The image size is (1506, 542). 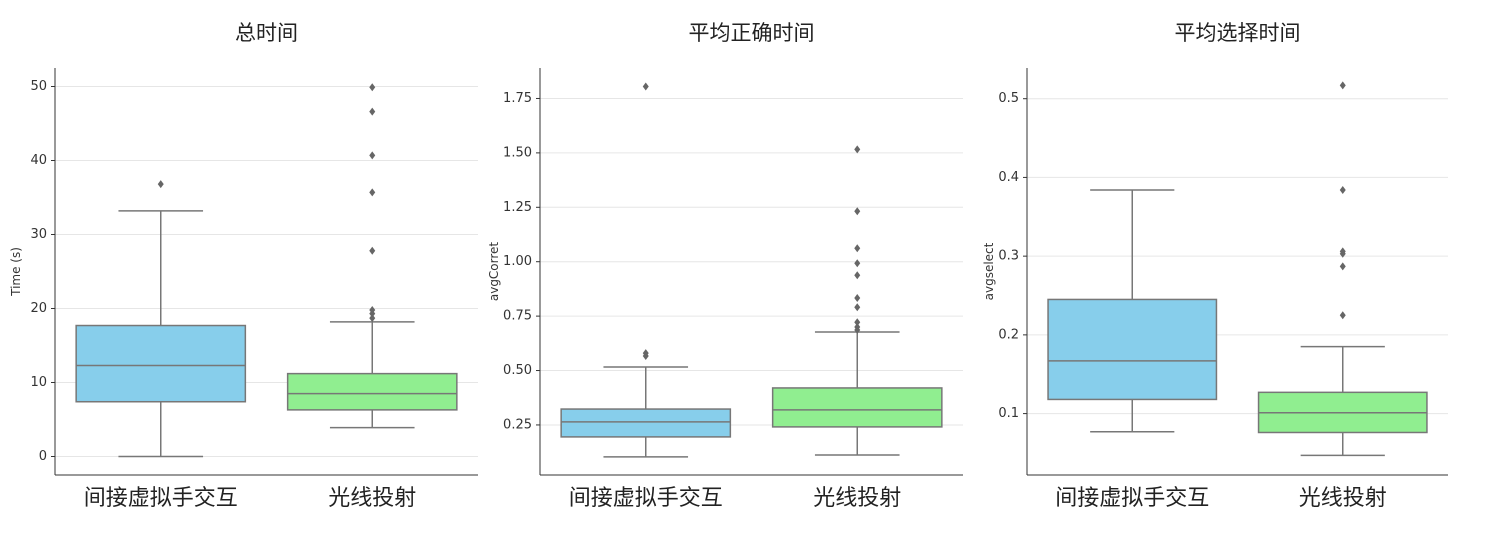 What do you see at coordinates (38, 86) in the screenshot?
I see `y-tick-label: 50` at bounding box center [38, 86].